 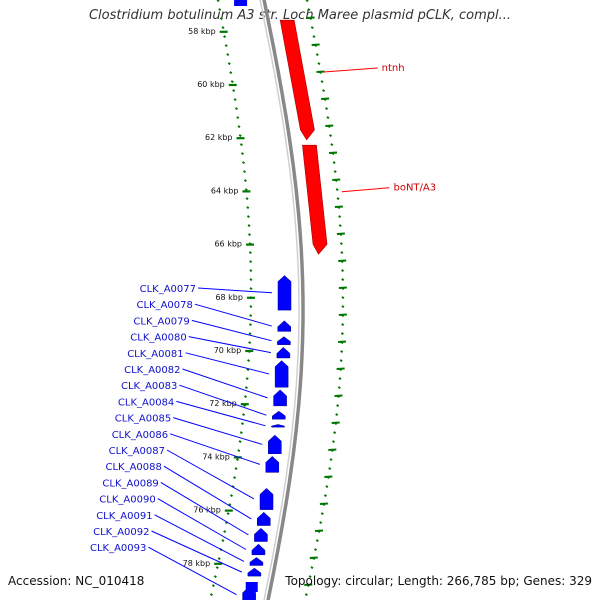 I want to click on reverse-gene-label: CLK_A0093, so click(x=118, y=548).